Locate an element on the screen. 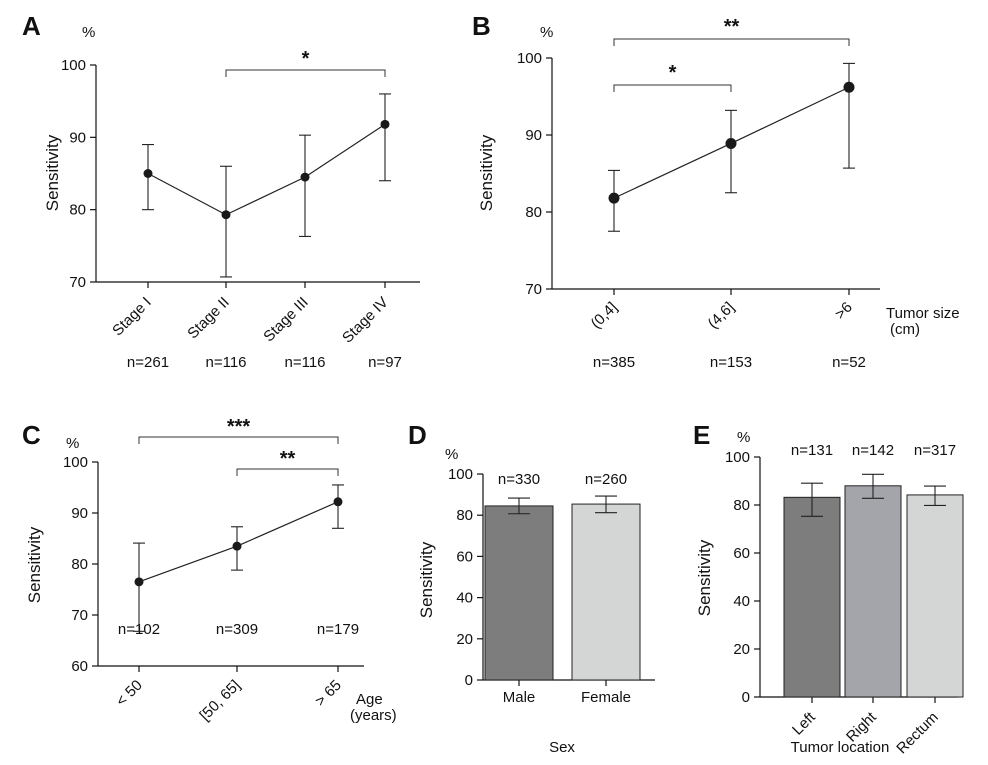 The width and height of the screenshot is (988, 765). n-label: n=317 is located at coordinates (935, 450).